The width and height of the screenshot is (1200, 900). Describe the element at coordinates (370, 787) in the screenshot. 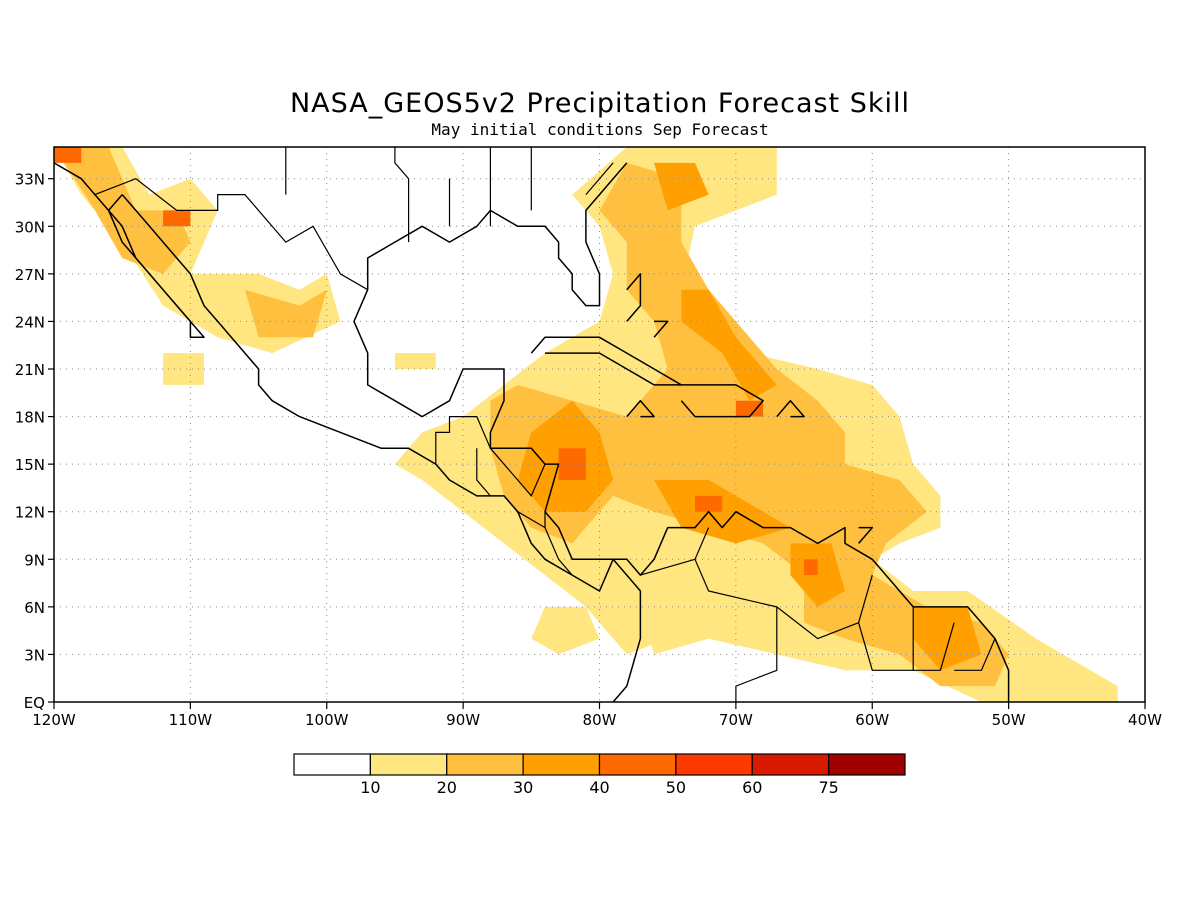

I see `colorbar-label: 10` at that location.